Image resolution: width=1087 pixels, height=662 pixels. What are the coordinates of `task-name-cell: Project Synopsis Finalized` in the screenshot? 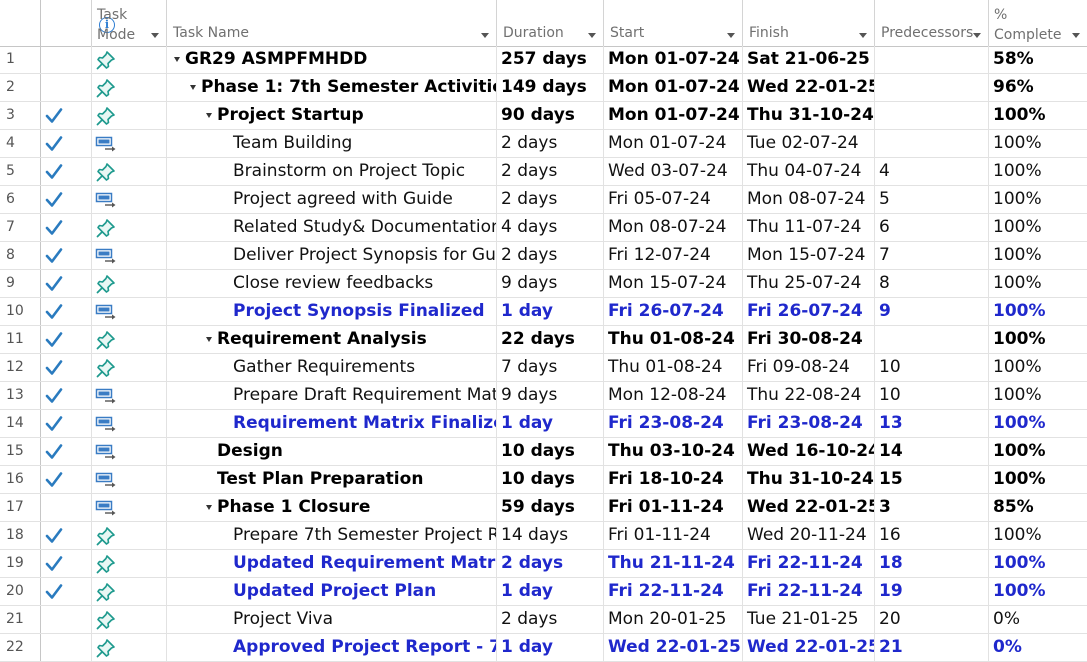 It's located at (332, 311).